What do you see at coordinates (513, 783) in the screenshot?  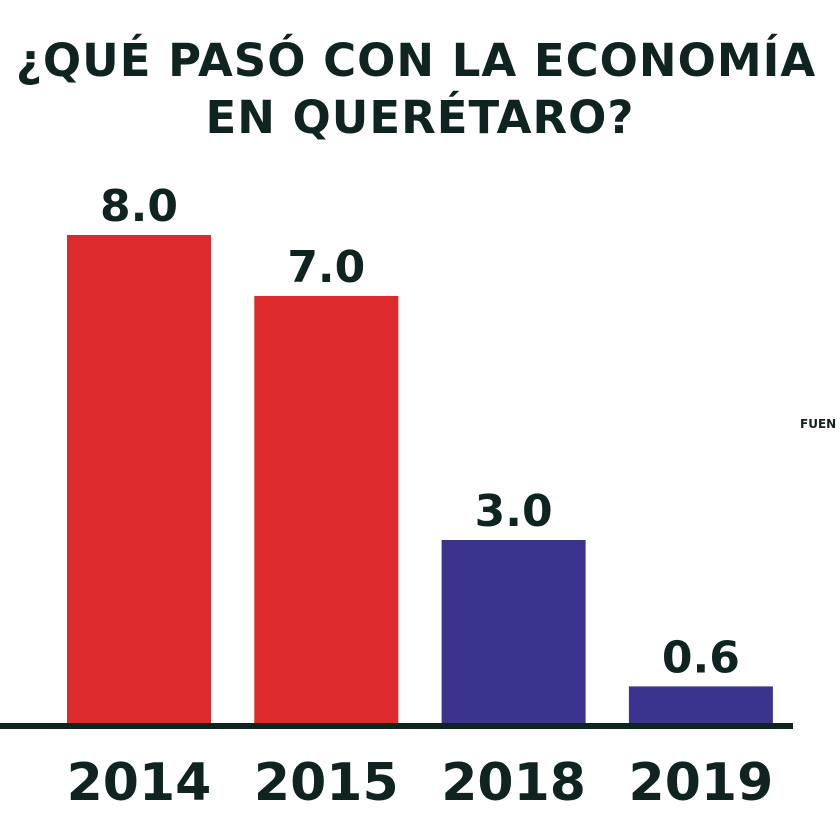 I see `x-tick-label-2018: 2018` at bounding box center [513, 783].